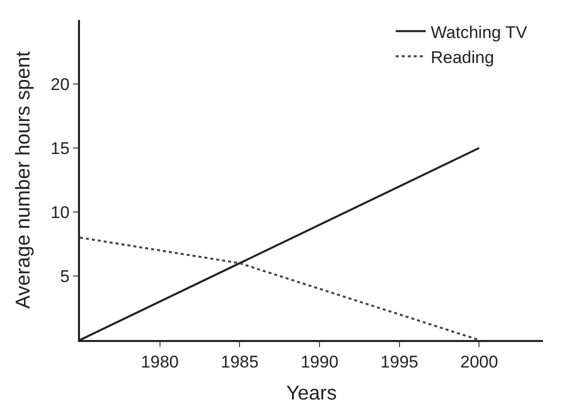 This screenshot has height=412, width=573. Describe the element at coordinates (239, 362) in the screenshot. I see `x-tick-label: 1985` at that location.